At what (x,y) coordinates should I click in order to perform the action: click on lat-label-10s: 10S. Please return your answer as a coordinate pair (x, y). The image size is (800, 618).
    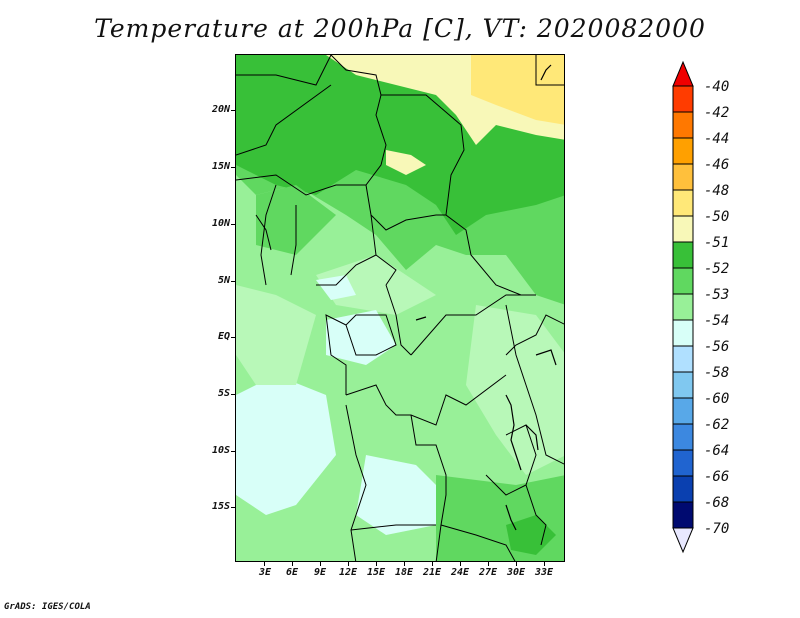
    Looking at the image, I should click on (220, 450).